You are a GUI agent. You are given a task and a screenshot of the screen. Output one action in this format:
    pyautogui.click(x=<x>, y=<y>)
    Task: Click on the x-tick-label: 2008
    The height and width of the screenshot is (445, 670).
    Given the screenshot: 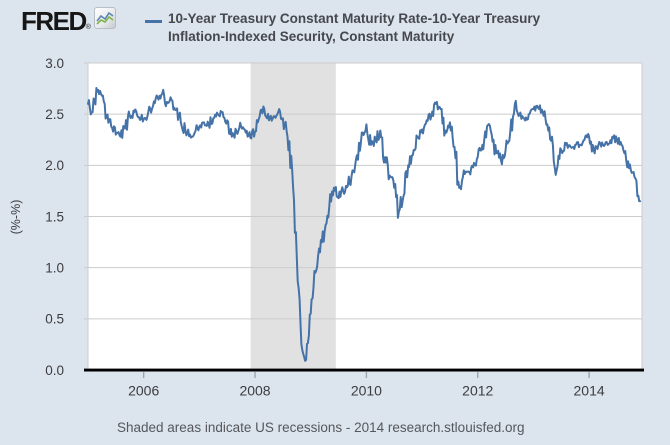 What is the action you would take?
    pyautogui.click(x=254, y=391)
    